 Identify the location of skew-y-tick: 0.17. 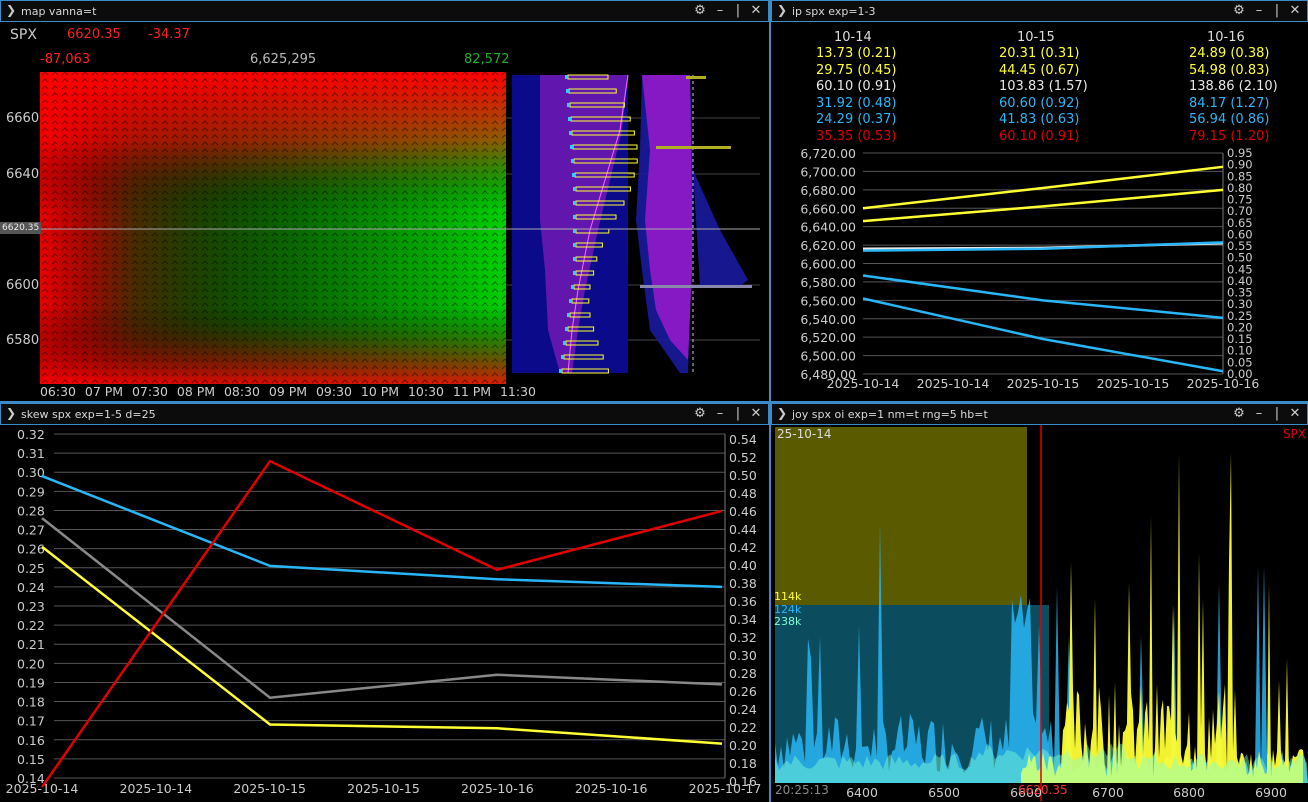
(31, 721).